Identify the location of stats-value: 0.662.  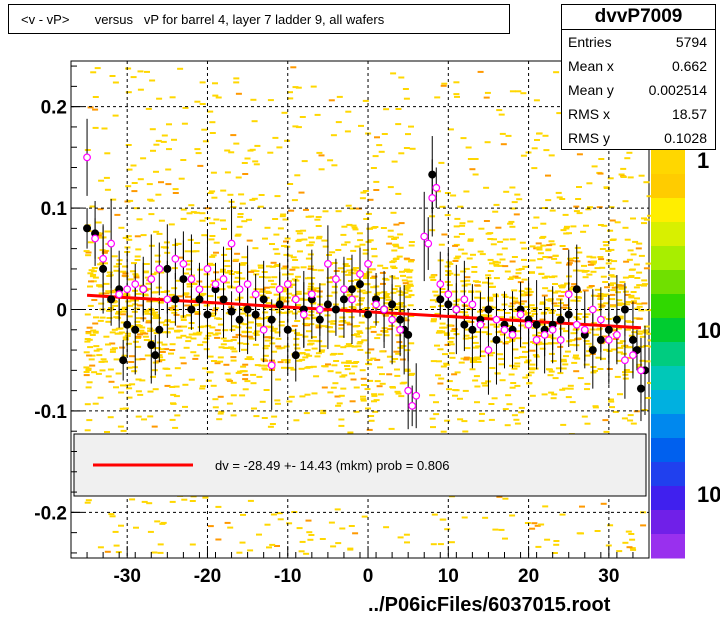
(689, 66).